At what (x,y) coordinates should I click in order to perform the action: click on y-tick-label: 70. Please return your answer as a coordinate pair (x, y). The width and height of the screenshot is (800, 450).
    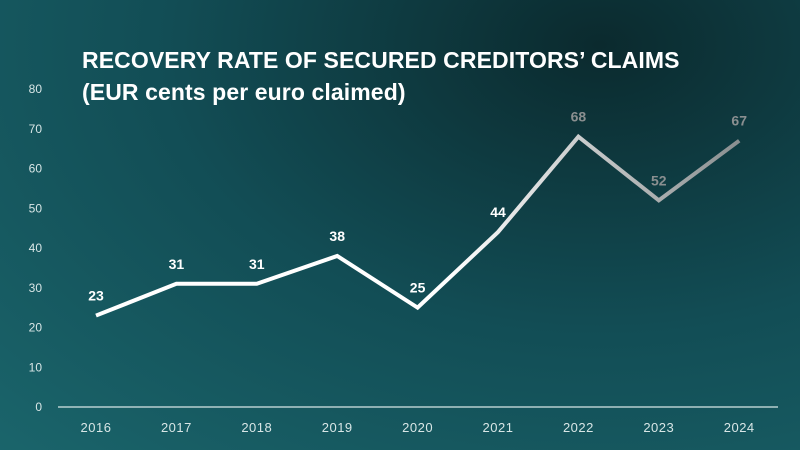
    Looking at the image, I should click on (36, 129).